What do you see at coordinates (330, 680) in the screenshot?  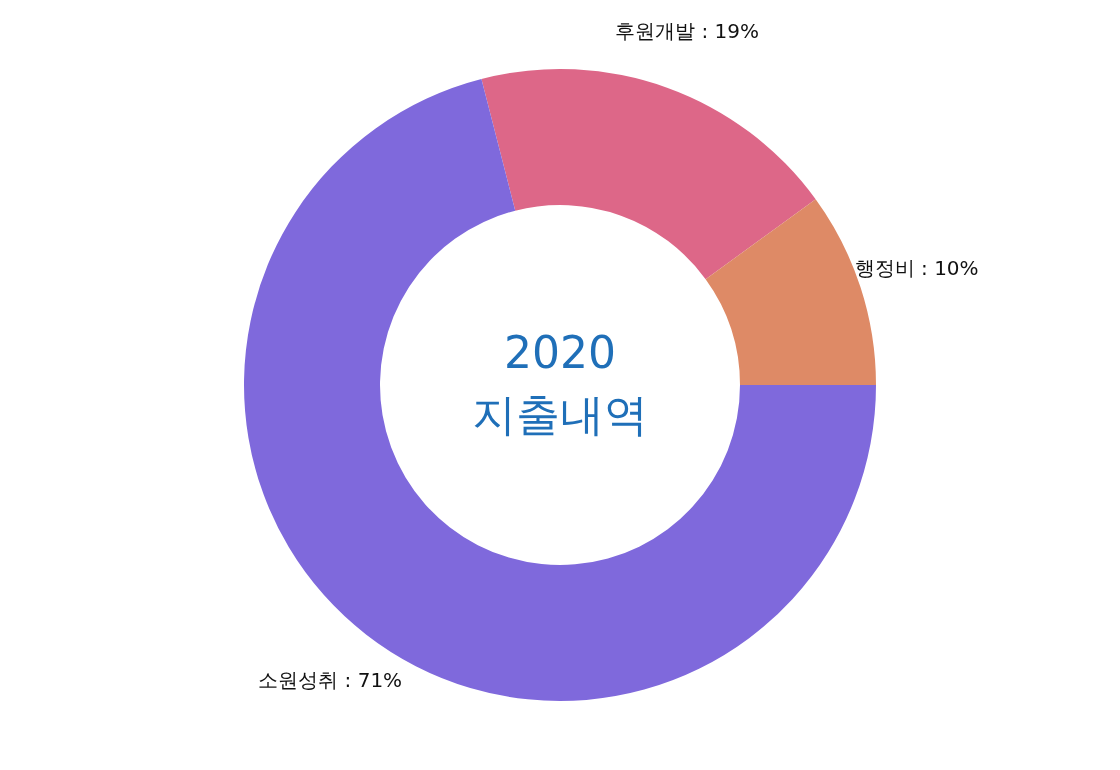 I see `slice-label: 소원성취 : 71%` at bounding box center [330, 680].